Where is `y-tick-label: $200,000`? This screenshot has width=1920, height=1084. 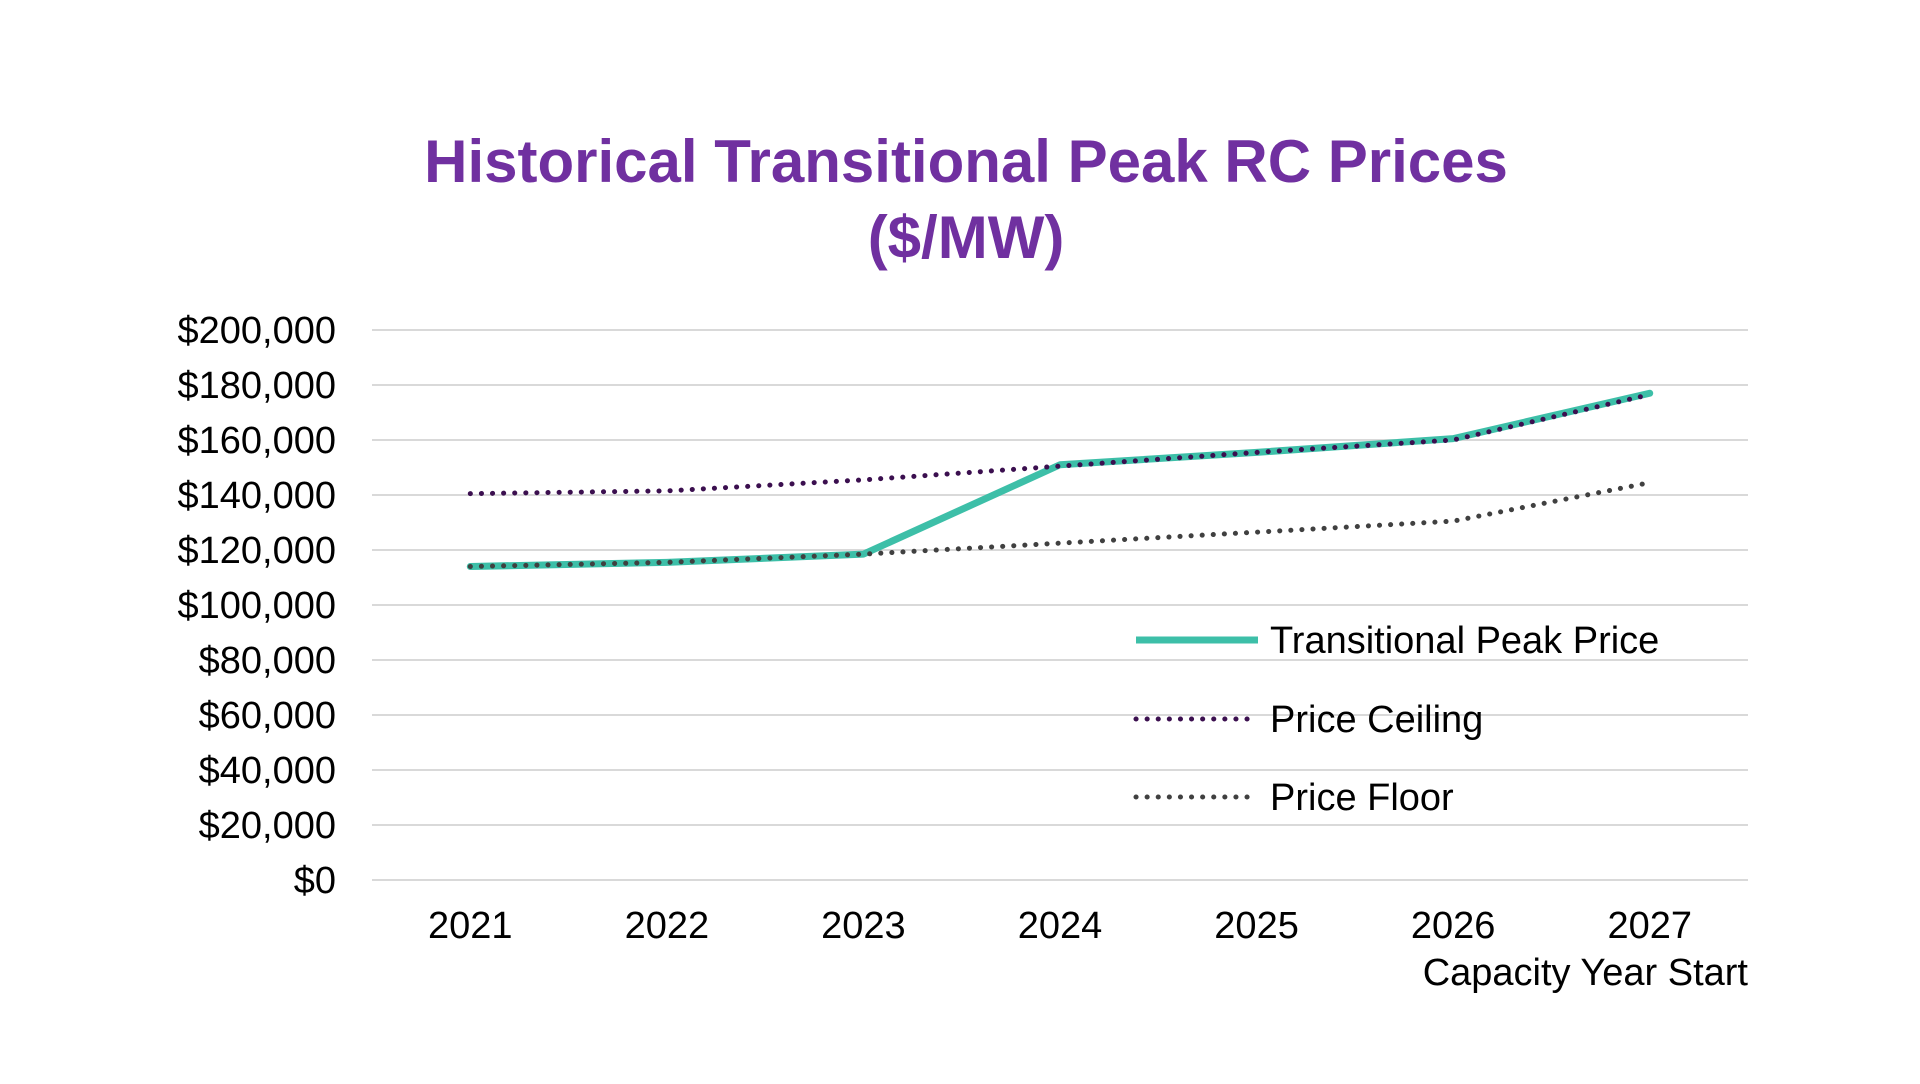
y-tick-label: $200,000 is located at coordinates (257, 331).